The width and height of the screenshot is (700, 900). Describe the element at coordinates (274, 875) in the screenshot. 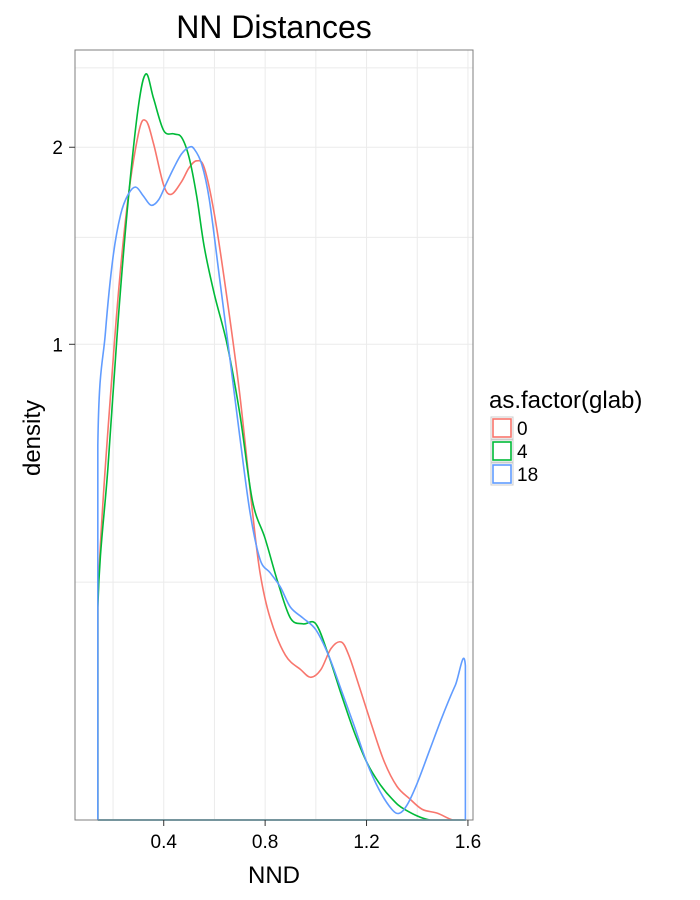

I see `x-axis-title: NND` at that location.